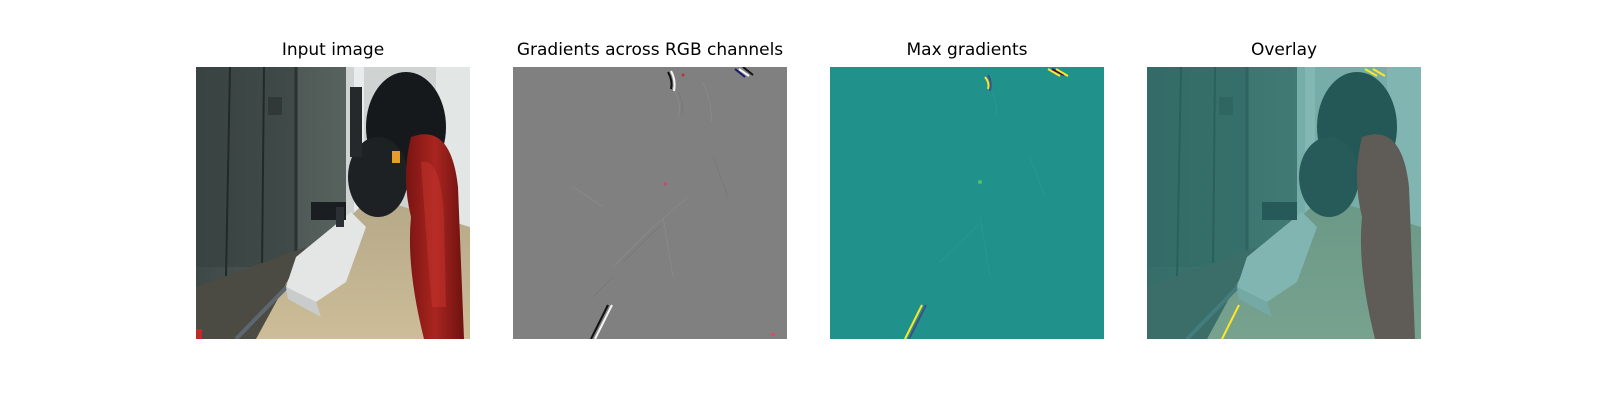 The width and height of the screenshot is (1600, 400). Describe the element at coordinates (333, 50) in the screenshot. I see `panel-title: Input image` at that location.